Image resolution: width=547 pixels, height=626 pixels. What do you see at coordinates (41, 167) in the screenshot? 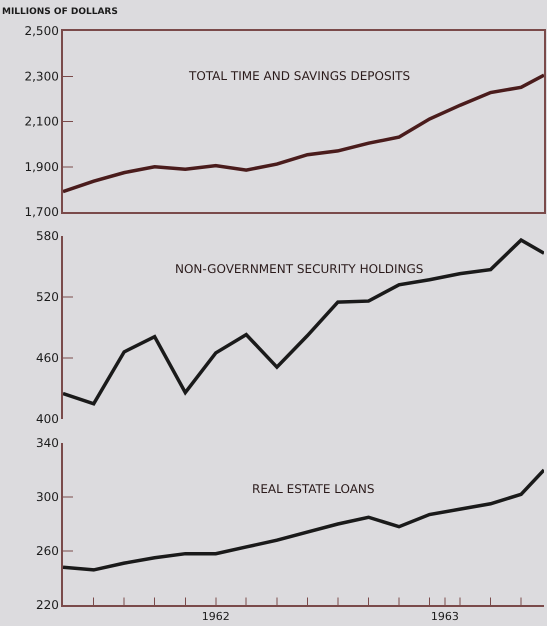
I see `y-tick-label: 1,900` at bounding box center [41, 167].